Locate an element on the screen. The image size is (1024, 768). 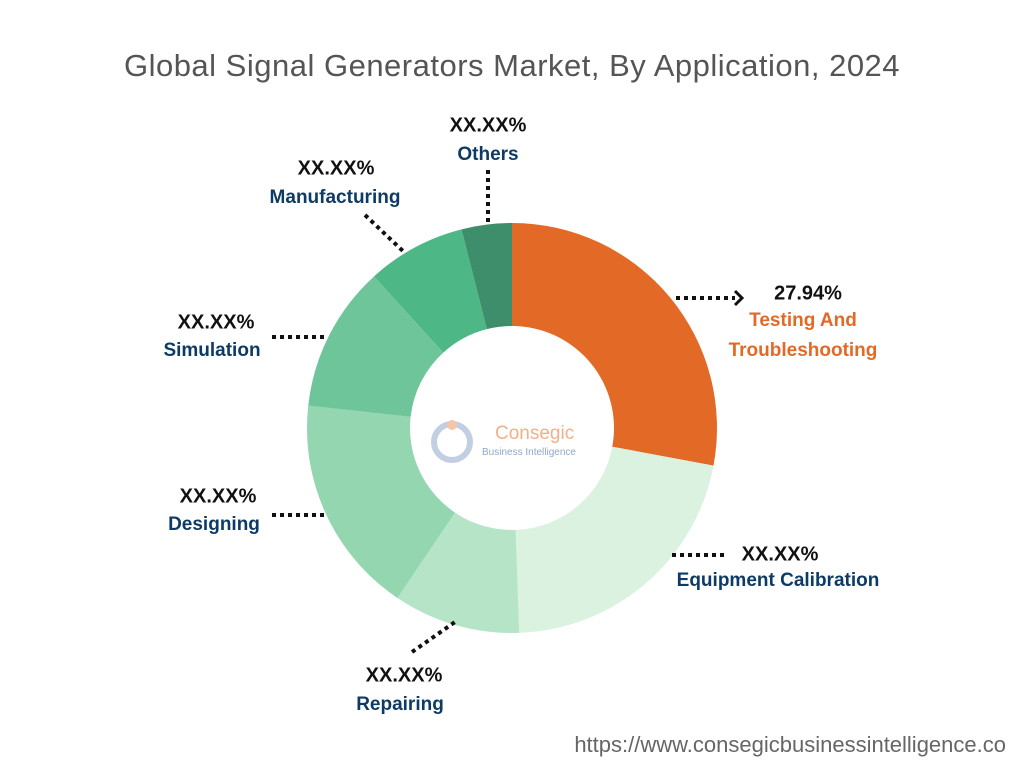
category-label: Equipment Calibration is located at coordinates (778, 580).